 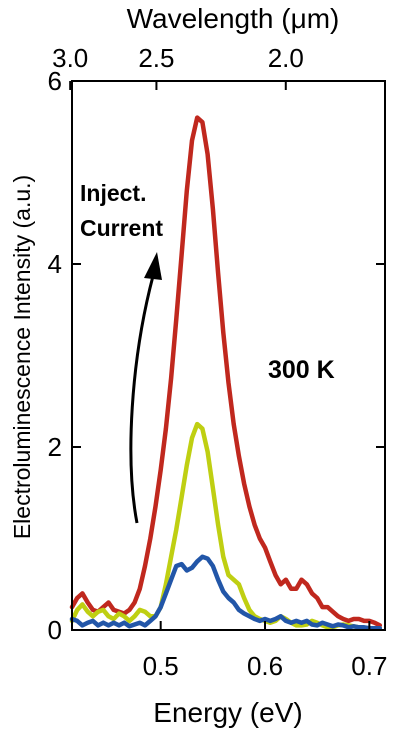 What do you see at coordinates (369, 666) in the screenshot?
I see `x-tick-label: 0.7` at bounding box center [369, 666].